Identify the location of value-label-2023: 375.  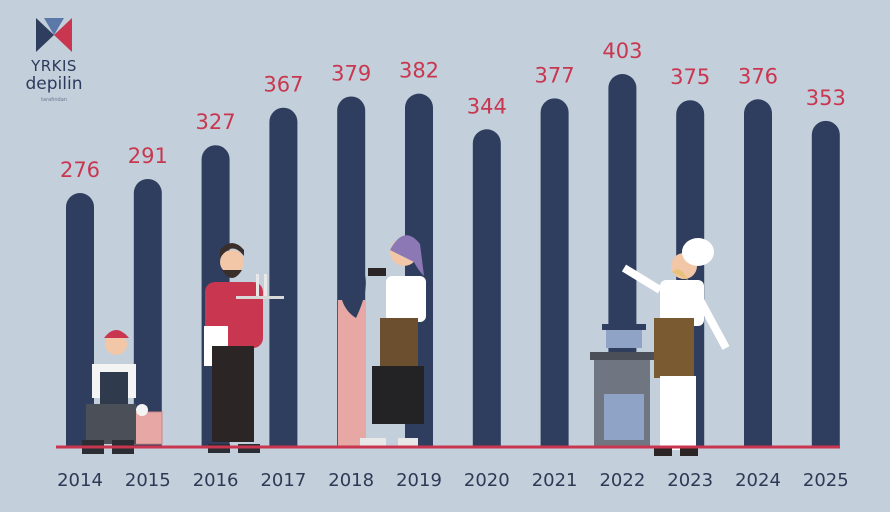
(690, 77).